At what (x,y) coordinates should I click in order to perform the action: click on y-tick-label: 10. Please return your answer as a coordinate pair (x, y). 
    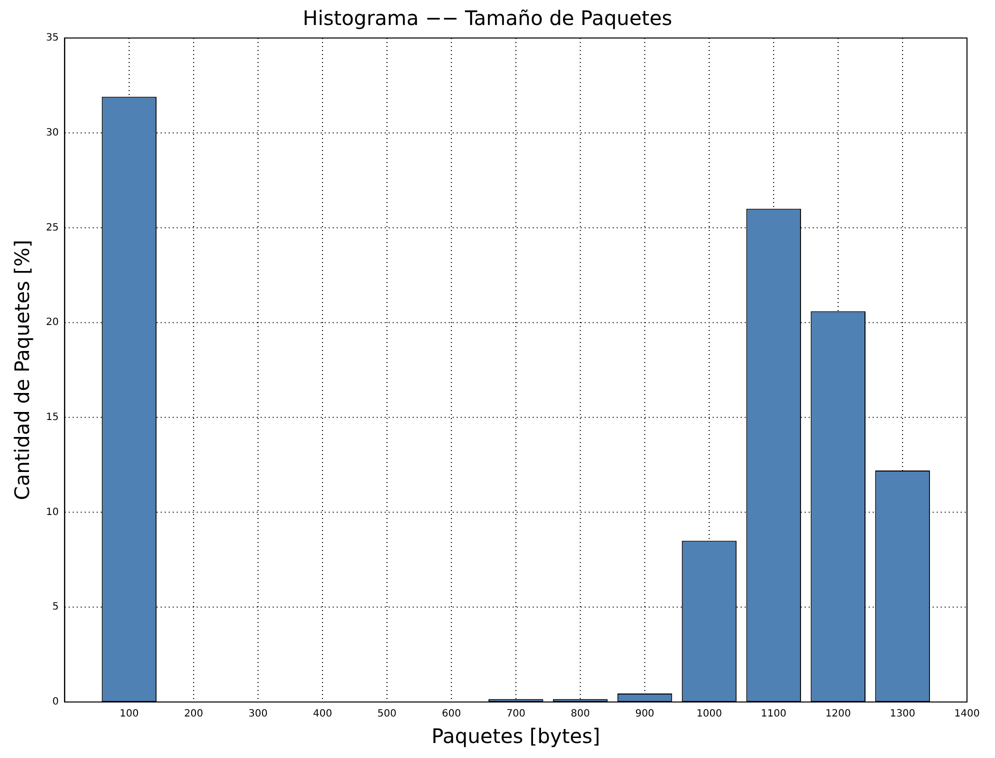
    Looking at the image, I should click on (52, 512).